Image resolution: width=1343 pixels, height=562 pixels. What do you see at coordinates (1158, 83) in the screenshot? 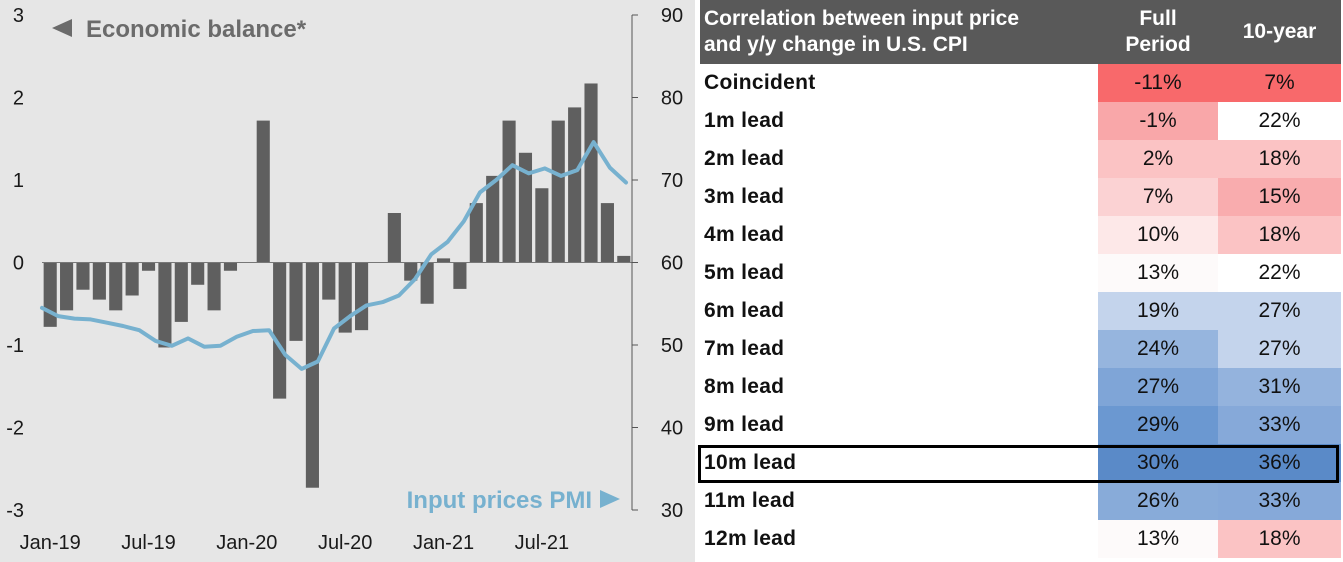
I see `full-period-cell: -11%` at bounding box center [1158, 83].